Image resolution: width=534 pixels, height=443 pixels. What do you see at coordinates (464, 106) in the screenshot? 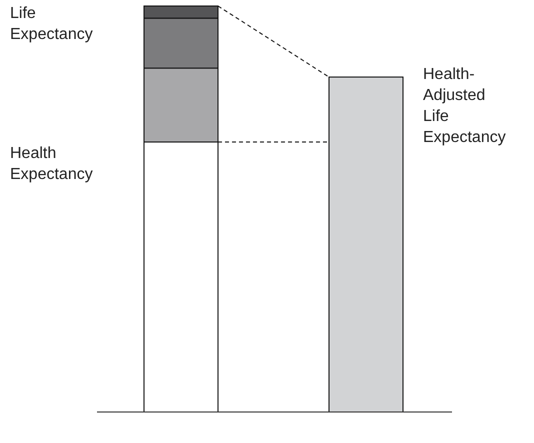
I see `annotation: Health-Adjusted Life Expectancy` at bounding box center [464, 106].